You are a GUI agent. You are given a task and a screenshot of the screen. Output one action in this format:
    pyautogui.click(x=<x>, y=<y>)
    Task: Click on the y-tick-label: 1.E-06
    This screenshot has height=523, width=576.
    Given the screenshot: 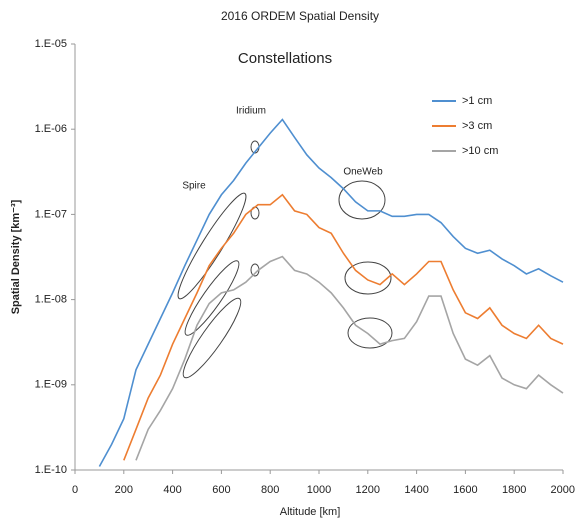 What is the action you would take?
    pyautogui.click(x=51, y=129)
    